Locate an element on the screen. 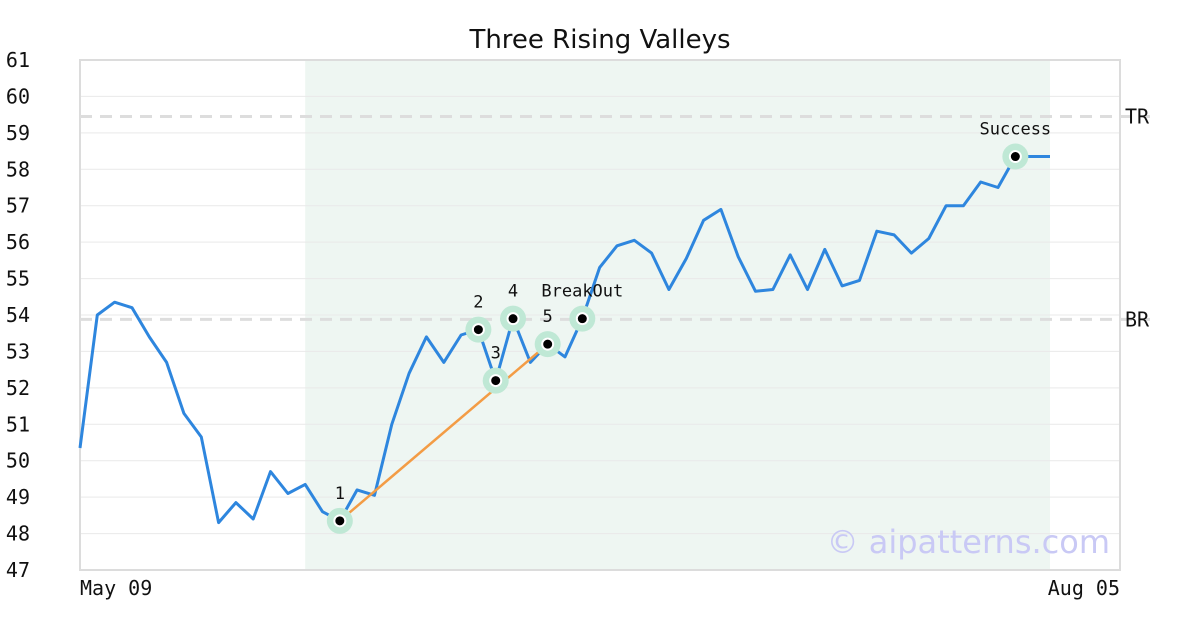 Image resolution: width=1200 pixels, height=630 pixels. valley-trendline is located at coordinates (444, 432).